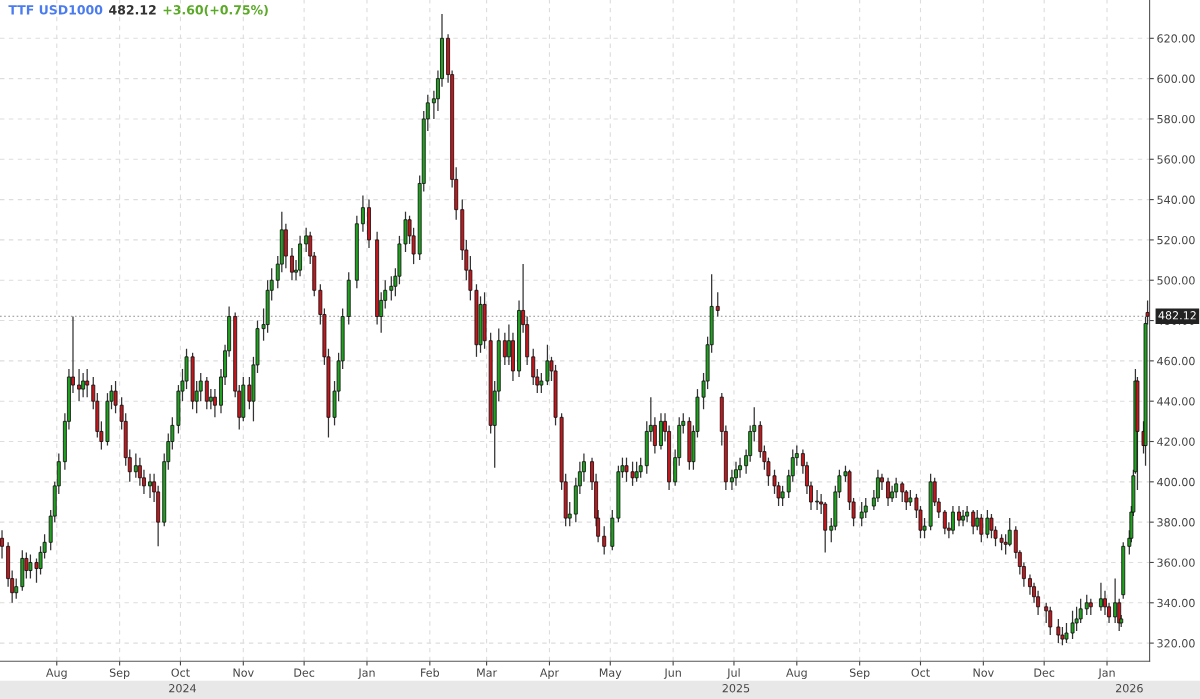  Describe the element at coordinates (1176, 361) in the screenshot. I see `y-tick-label: 460.00` at that location.